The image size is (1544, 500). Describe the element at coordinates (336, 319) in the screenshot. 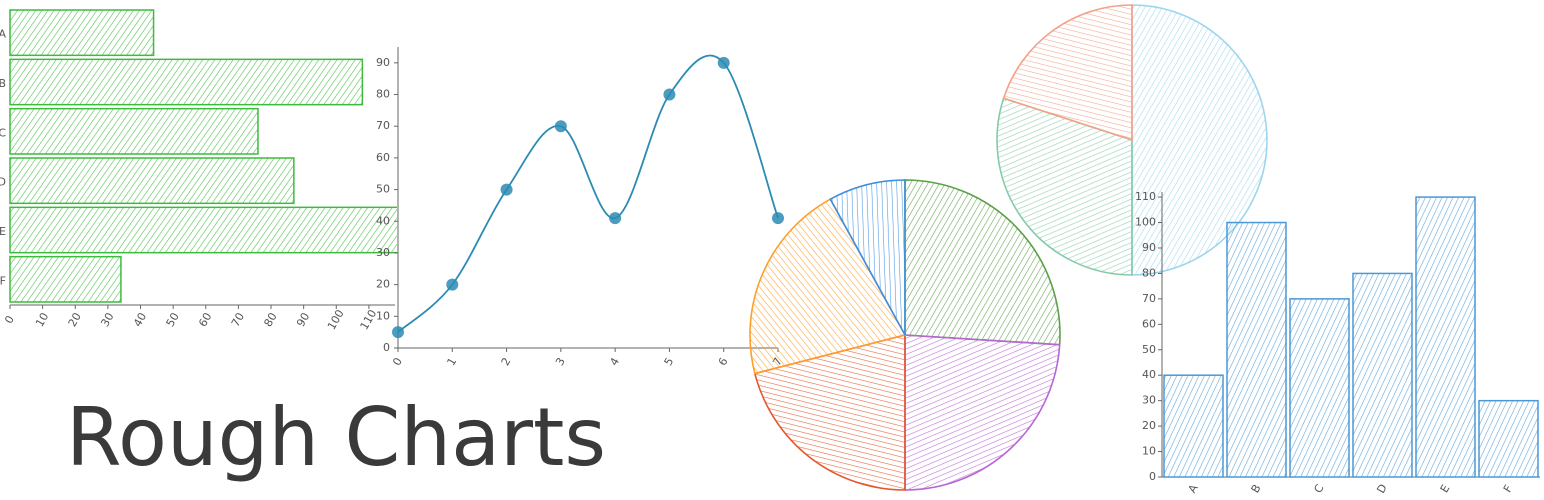

I see `x-tick-label: 100` at that location.